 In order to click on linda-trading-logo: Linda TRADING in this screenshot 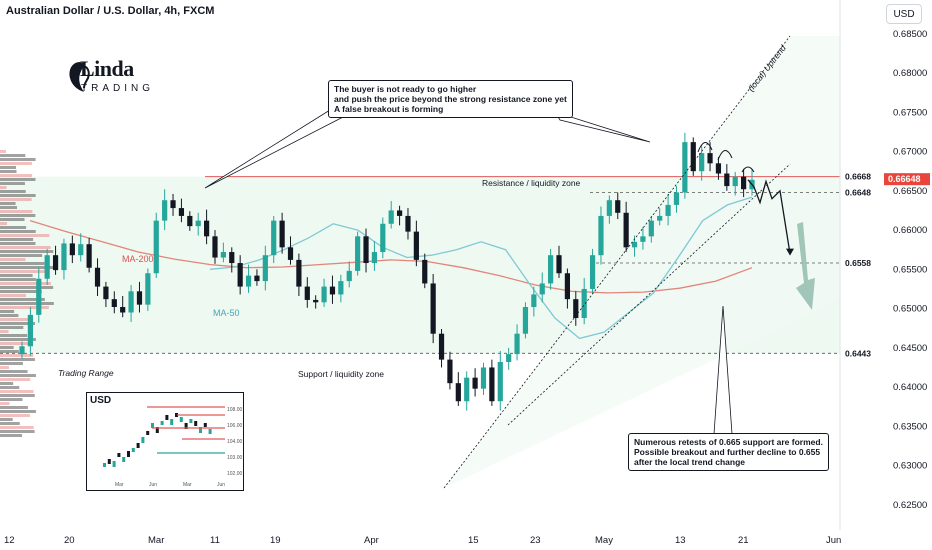, I will do `click(116, 77)`.